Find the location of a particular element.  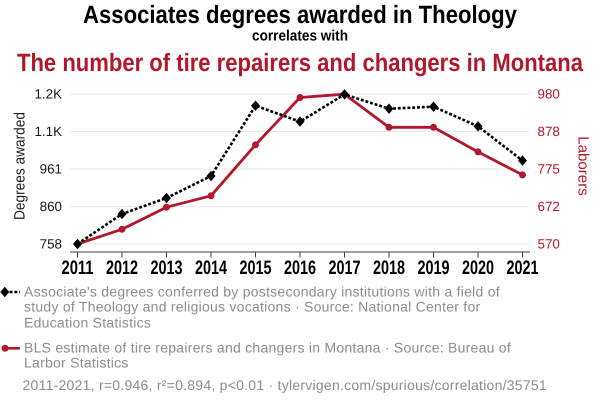

svg-text: correlates with is located at coordinates (300, 36).